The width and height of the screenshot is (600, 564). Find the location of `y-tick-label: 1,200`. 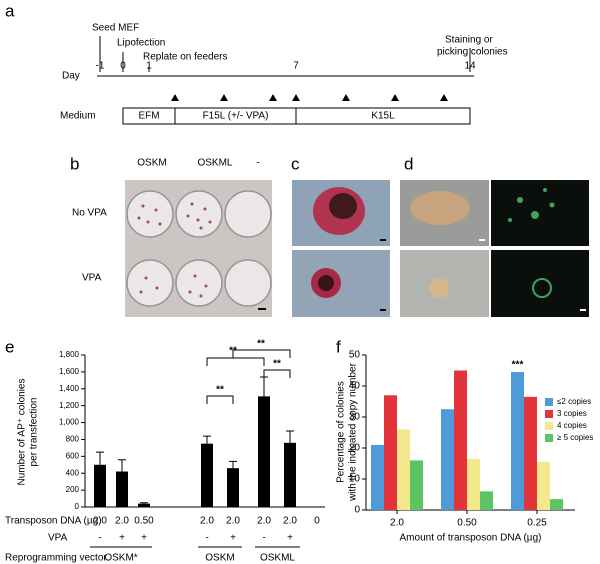

y-tick-label: 1,200 is located at coordinates (69, 405).